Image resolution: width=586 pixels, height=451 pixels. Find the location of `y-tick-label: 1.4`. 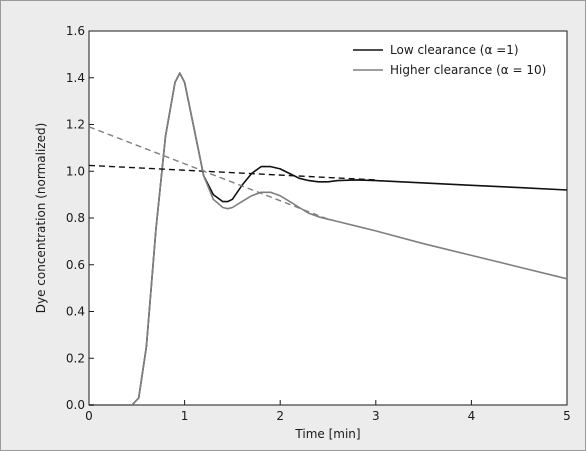

y-tick-label: 1.4 is located at coordinates (75, 78).